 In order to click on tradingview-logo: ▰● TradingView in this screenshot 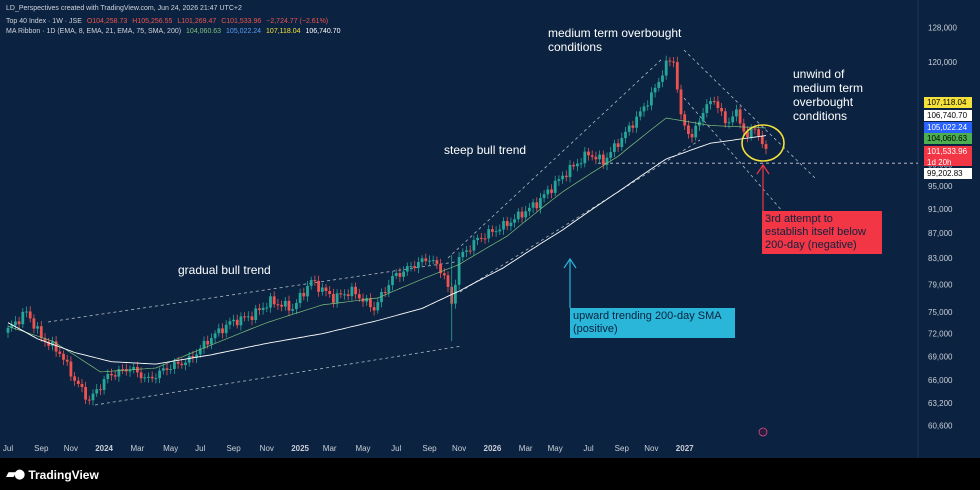, I will do `click(52, 474)`.